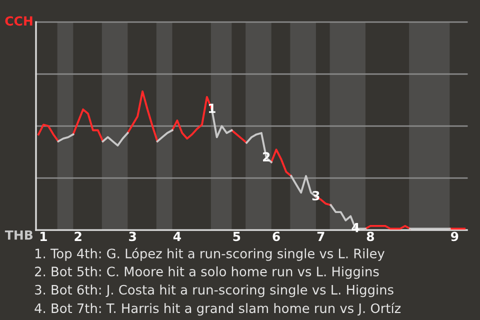 Image resolution: width=480 pixels, height=320 pixels. Describe the element at coordinates (320, 236) in the screenshot. I see `x-tick-label: 7` at that location.